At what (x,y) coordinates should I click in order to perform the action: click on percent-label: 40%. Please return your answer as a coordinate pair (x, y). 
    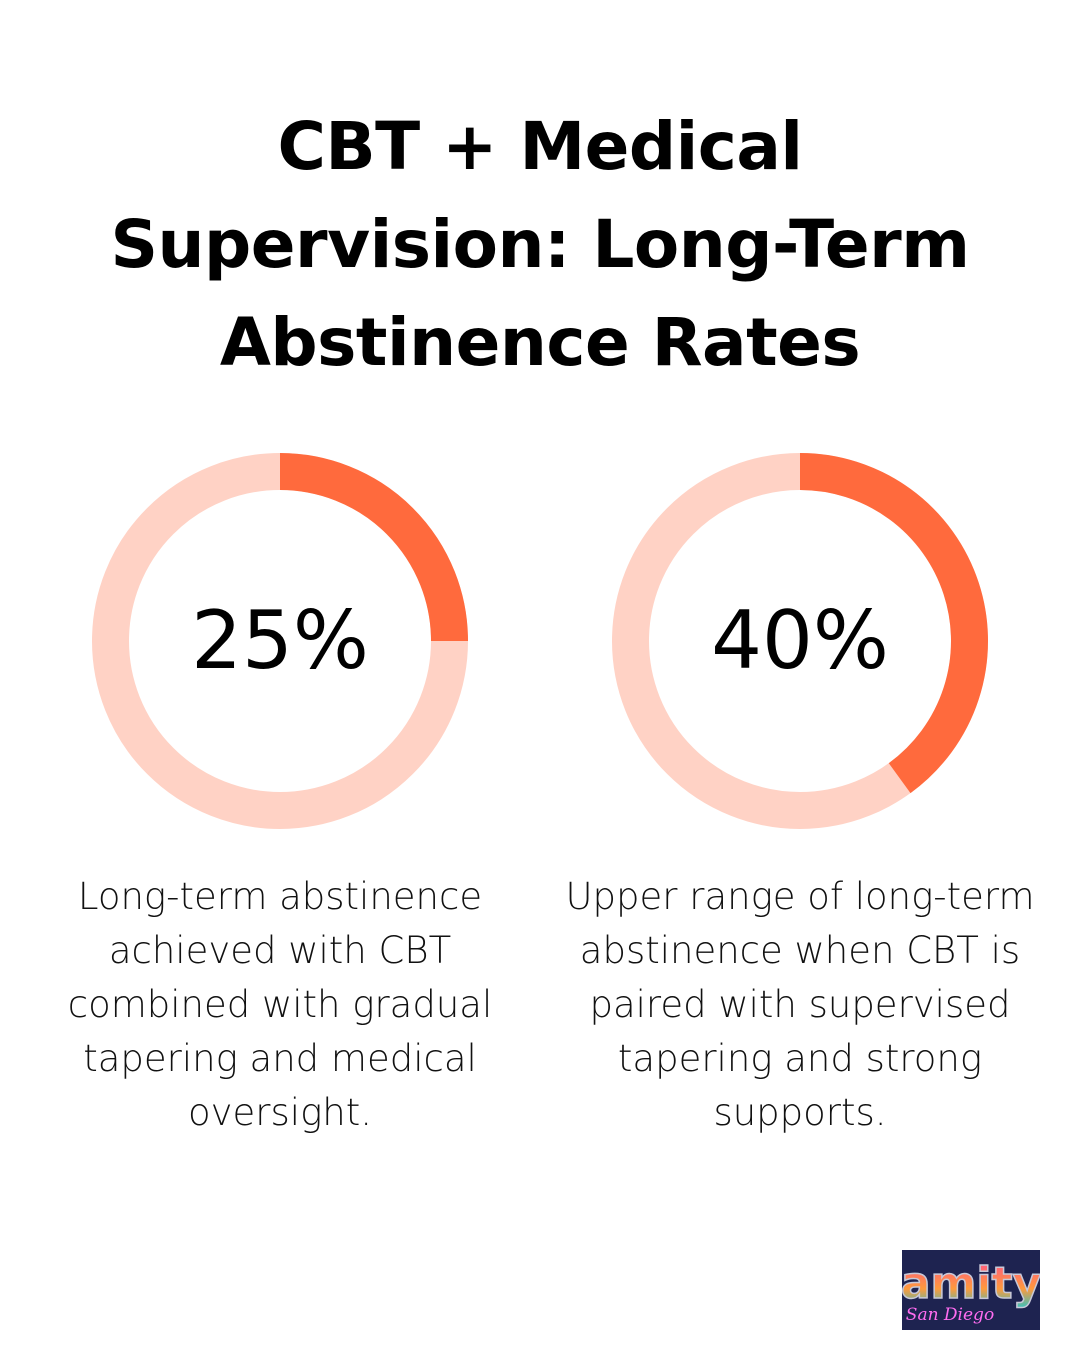
    Looking at the image, I should click on (800, 640).